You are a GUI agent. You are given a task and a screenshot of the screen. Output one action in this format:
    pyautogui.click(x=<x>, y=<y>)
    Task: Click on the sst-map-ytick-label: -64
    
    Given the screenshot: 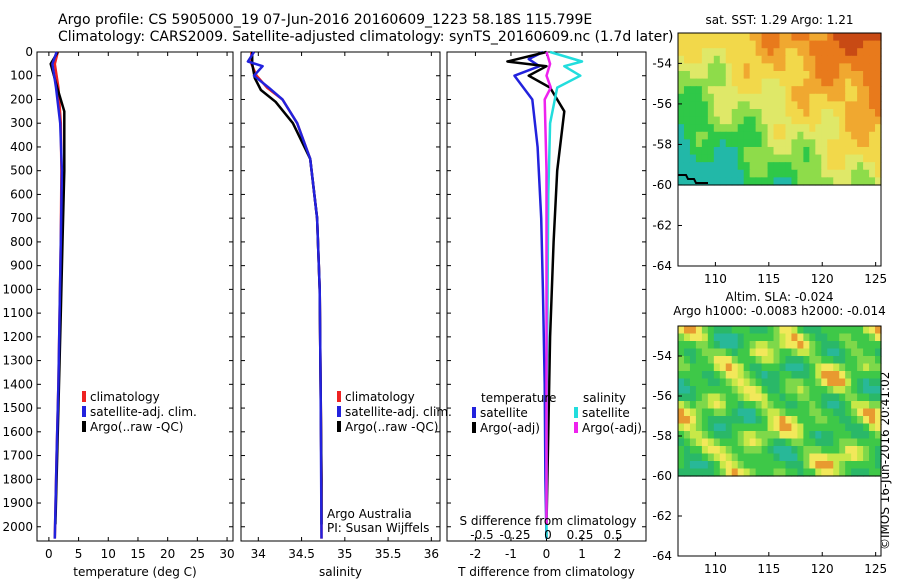 What is the action you would take?
    pyautogui.click(x=662, y=266)
    